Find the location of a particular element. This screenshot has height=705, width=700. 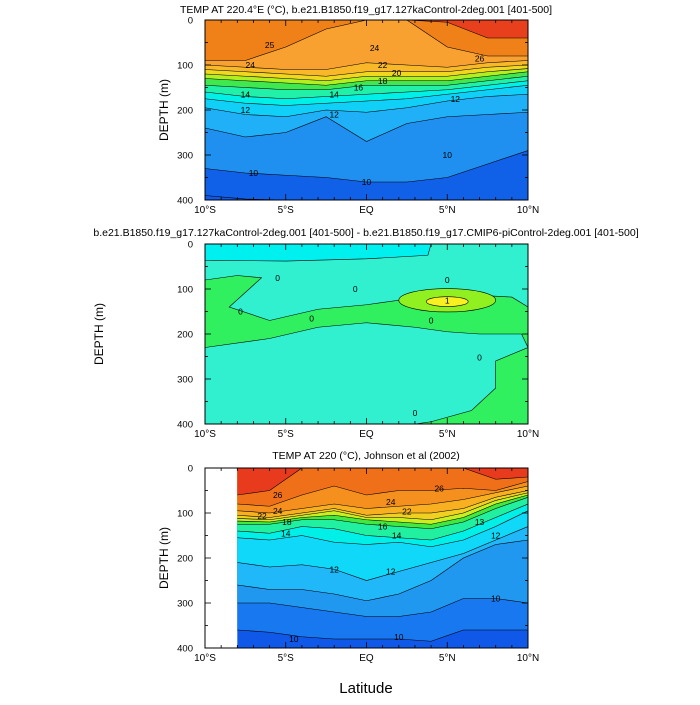

x-axis-label: Latitude is located at coordinates (365, 688).